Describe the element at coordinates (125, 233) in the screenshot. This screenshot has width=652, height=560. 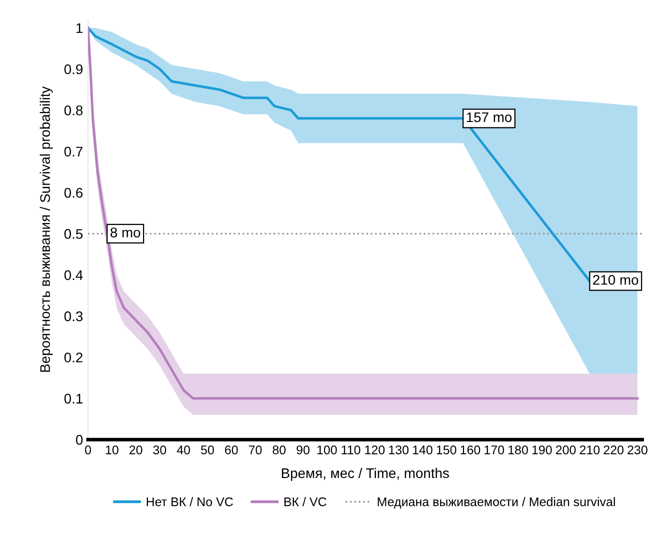
I see `annotation: 8 mo` at that location.